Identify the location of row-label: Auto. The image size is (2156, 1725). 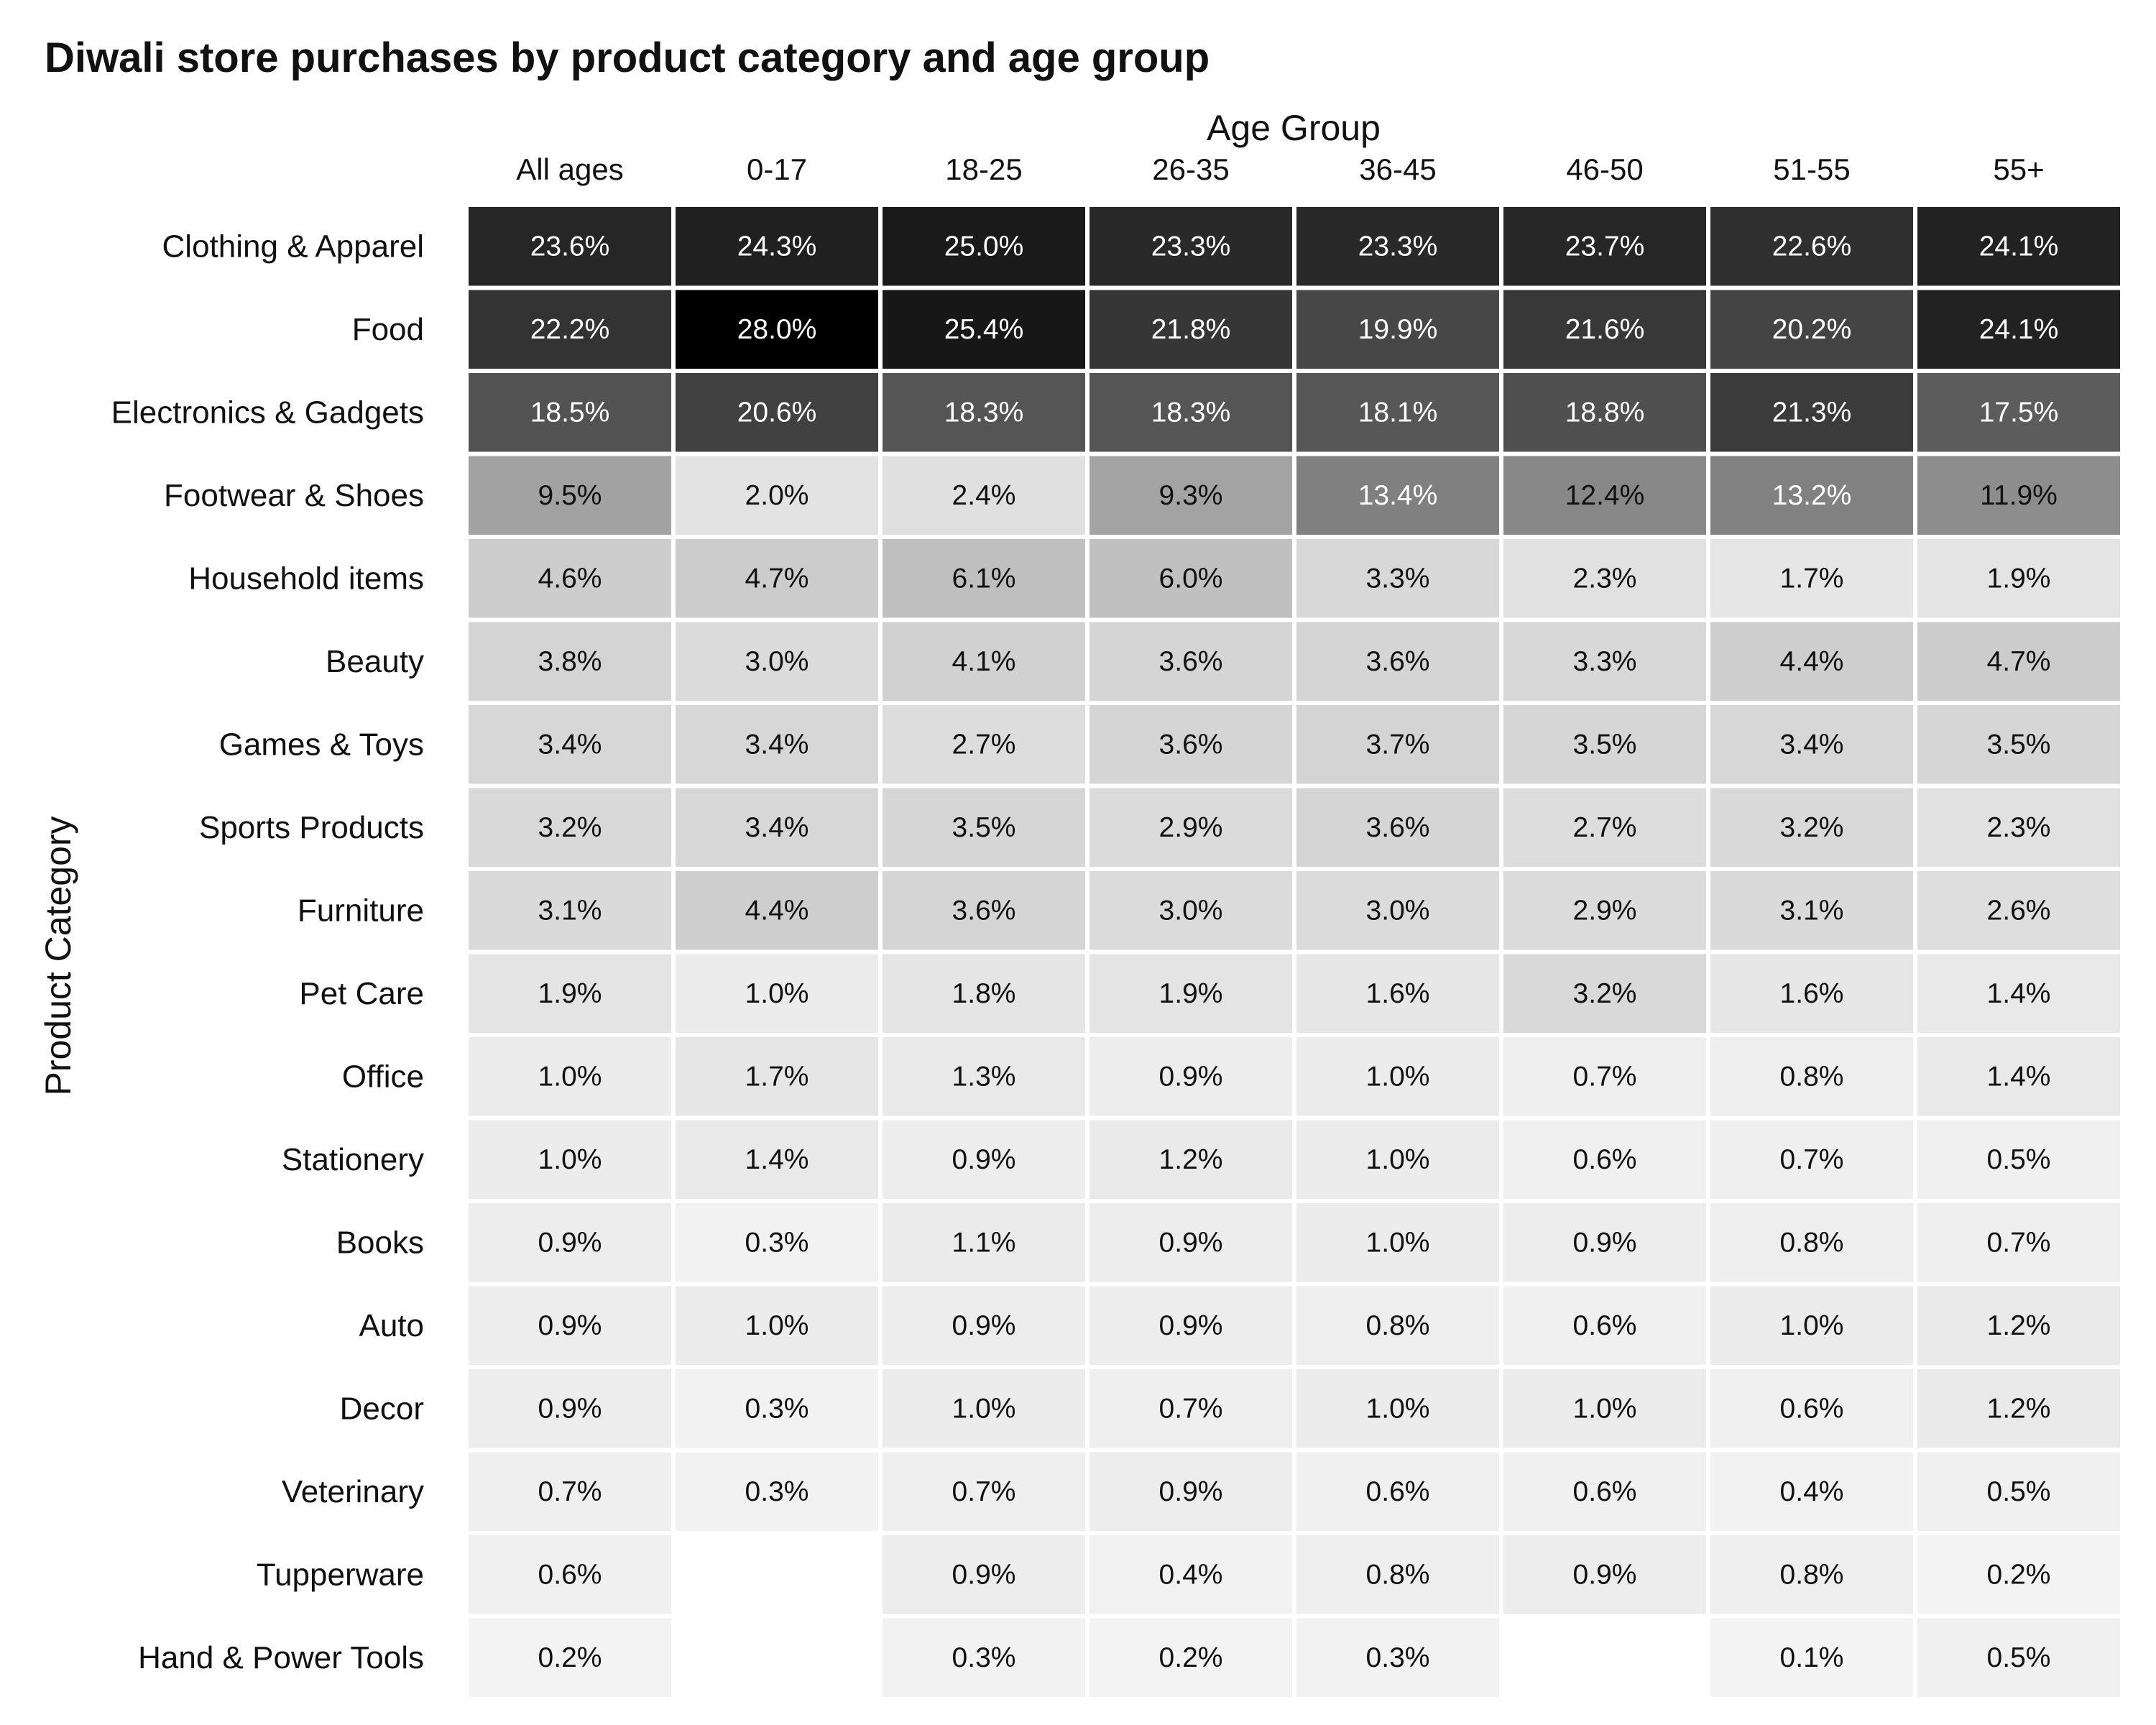
(392, 1325).